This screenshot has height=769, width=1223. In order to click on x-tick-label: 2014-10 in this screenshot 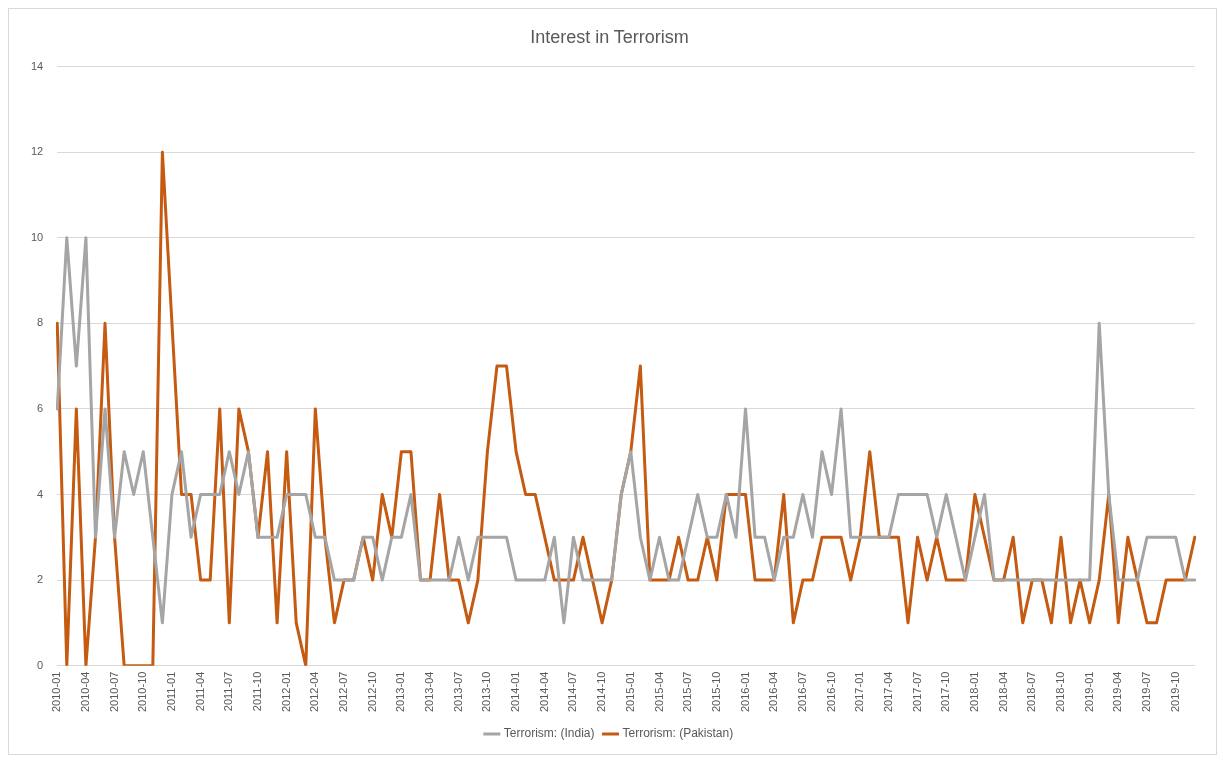, I will do `click(601, 692)`.